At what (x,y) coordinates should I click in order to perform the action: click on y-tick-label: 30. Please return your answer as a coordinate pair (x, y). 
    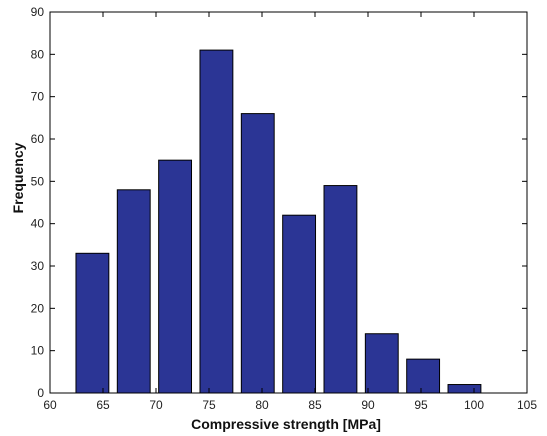
    Looking at the image, I should click on (38, 266).